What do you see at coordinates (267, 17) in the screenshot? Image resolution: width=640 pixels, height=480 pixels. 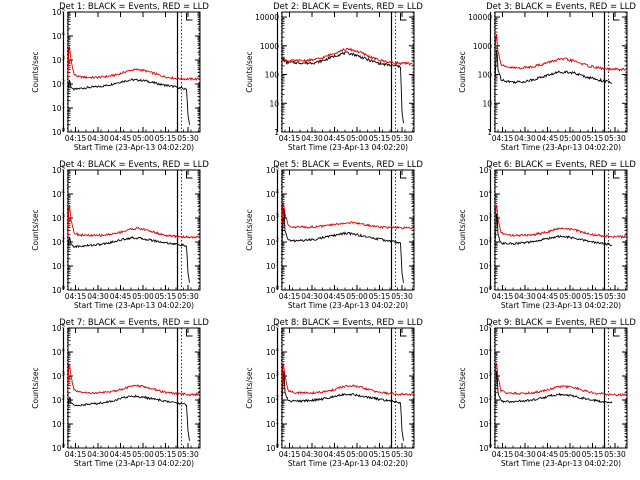 I see `y-tick-label: 10000` at bounding box center [267, 17].